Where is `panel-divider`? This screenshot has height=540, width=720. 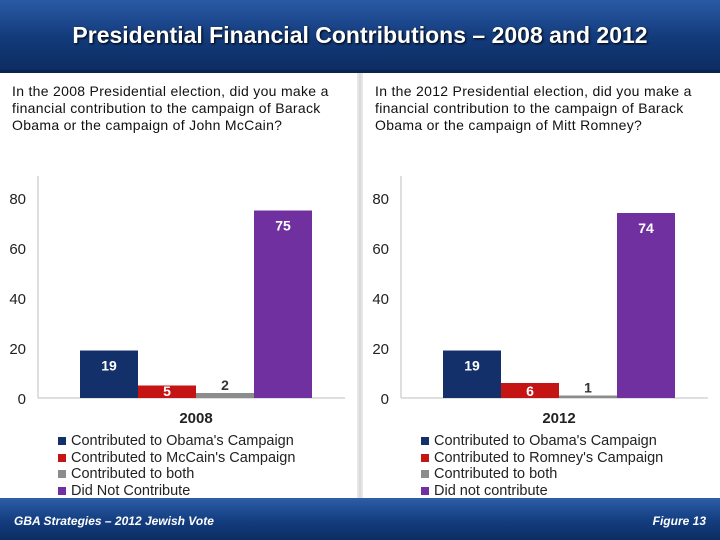 panel-divider is located at coordinates (360, 285).